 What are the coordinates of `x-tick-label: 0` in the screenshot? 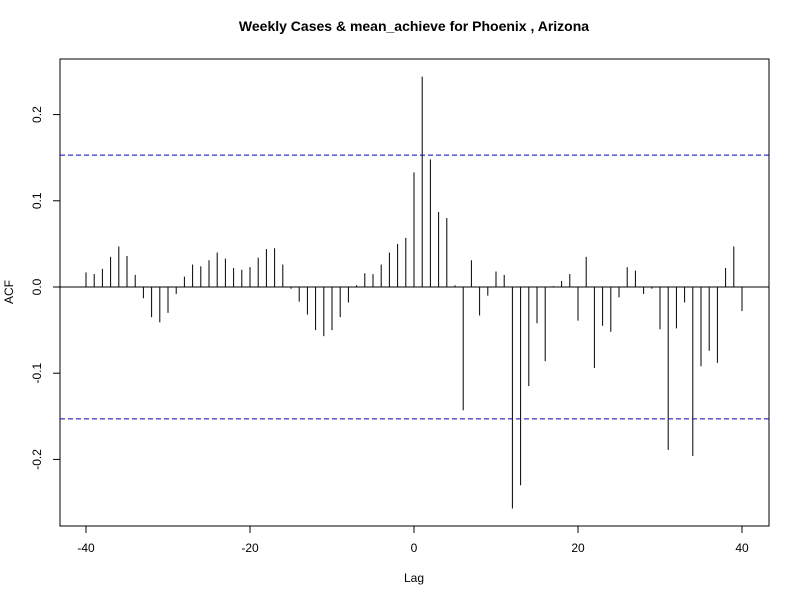 It's located at (414, 548).